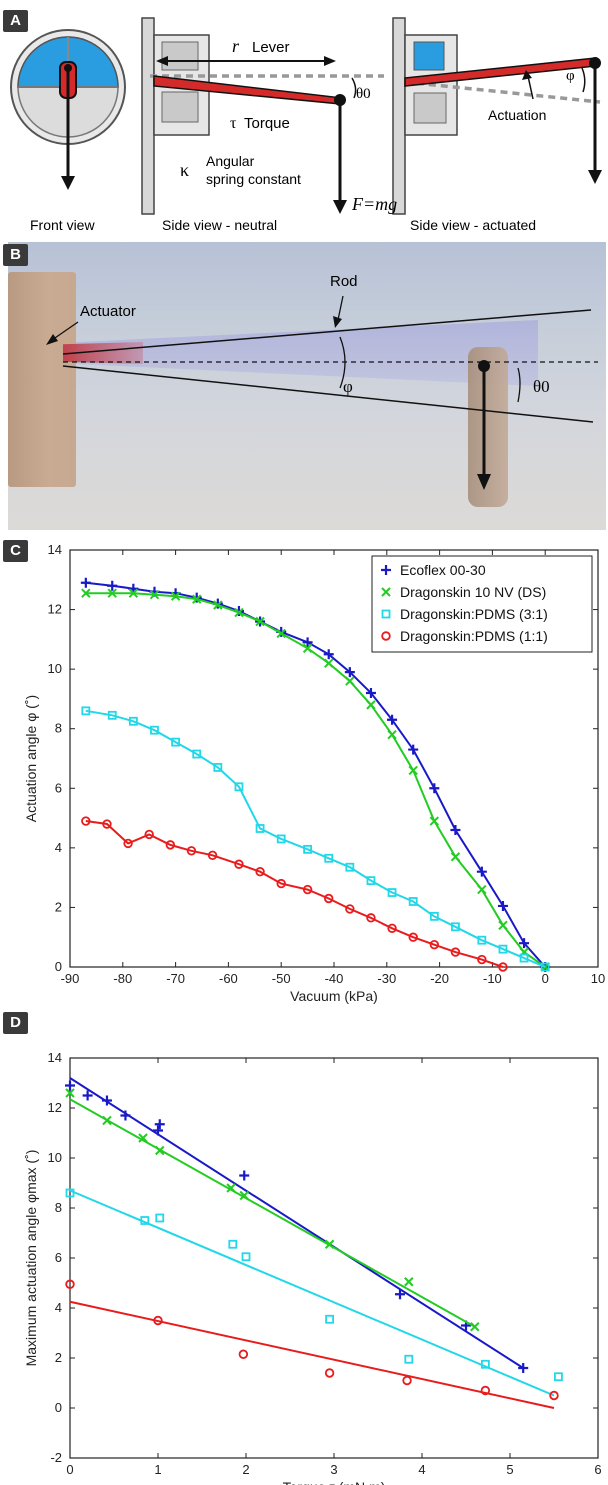 The height and width of the screenshot is (1485, 608). I want to click on chart-c-series-line, so click(315, 838).